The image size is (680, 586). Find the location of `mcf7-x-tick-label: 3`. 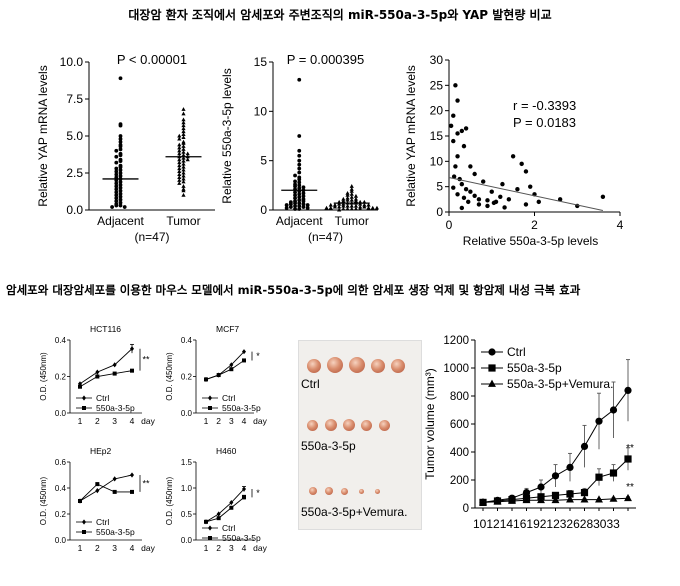

mcf7-x-tick-label: 3 is located at coordinates (231, 421).